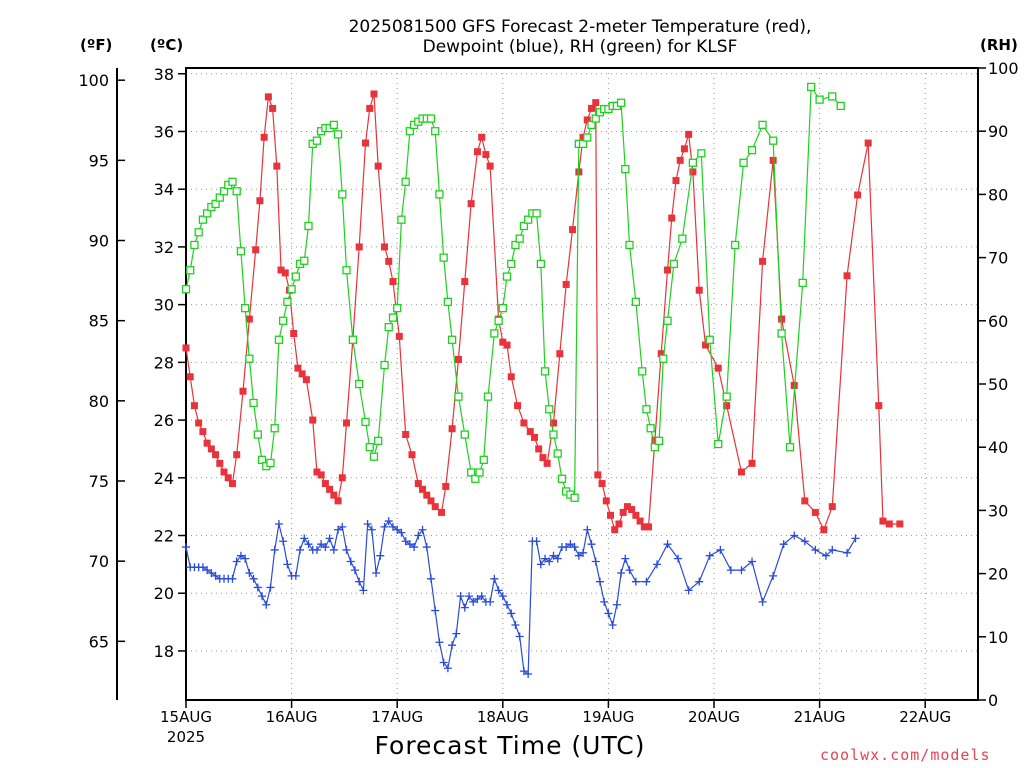 The width and height of the screenshot is (1024, 768). Describe the element at coordinates (820, 717) in the screenshot. I see `x-tick-label: 21AUG` at that location.